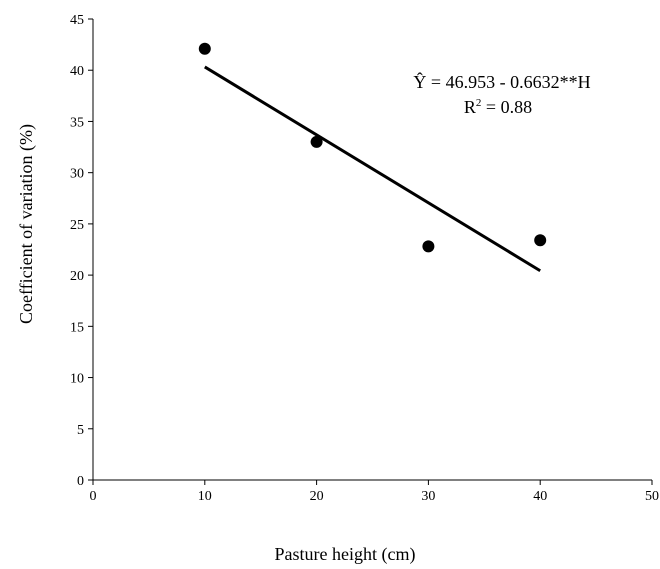 The height and width of the screenshot is (569, 660). What do you see at coordinates (428, 496) in the screenshot?
I see `x-tick-label: 30` at bounding box center [428, 496].